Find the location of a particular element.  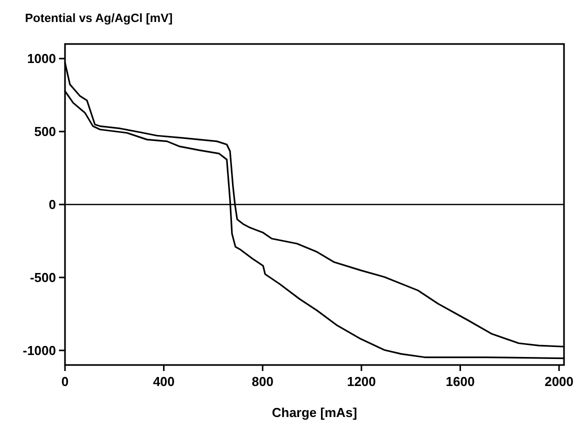

y-tick-label: 500 is located at coordinates (45, 132).